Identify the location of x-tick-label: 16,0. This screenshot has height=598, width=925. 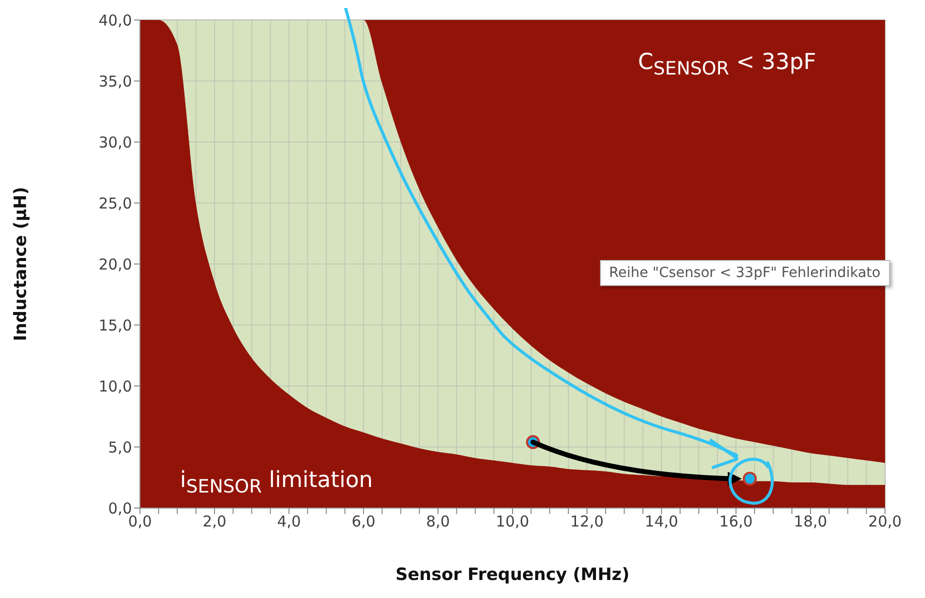
(736, 521).